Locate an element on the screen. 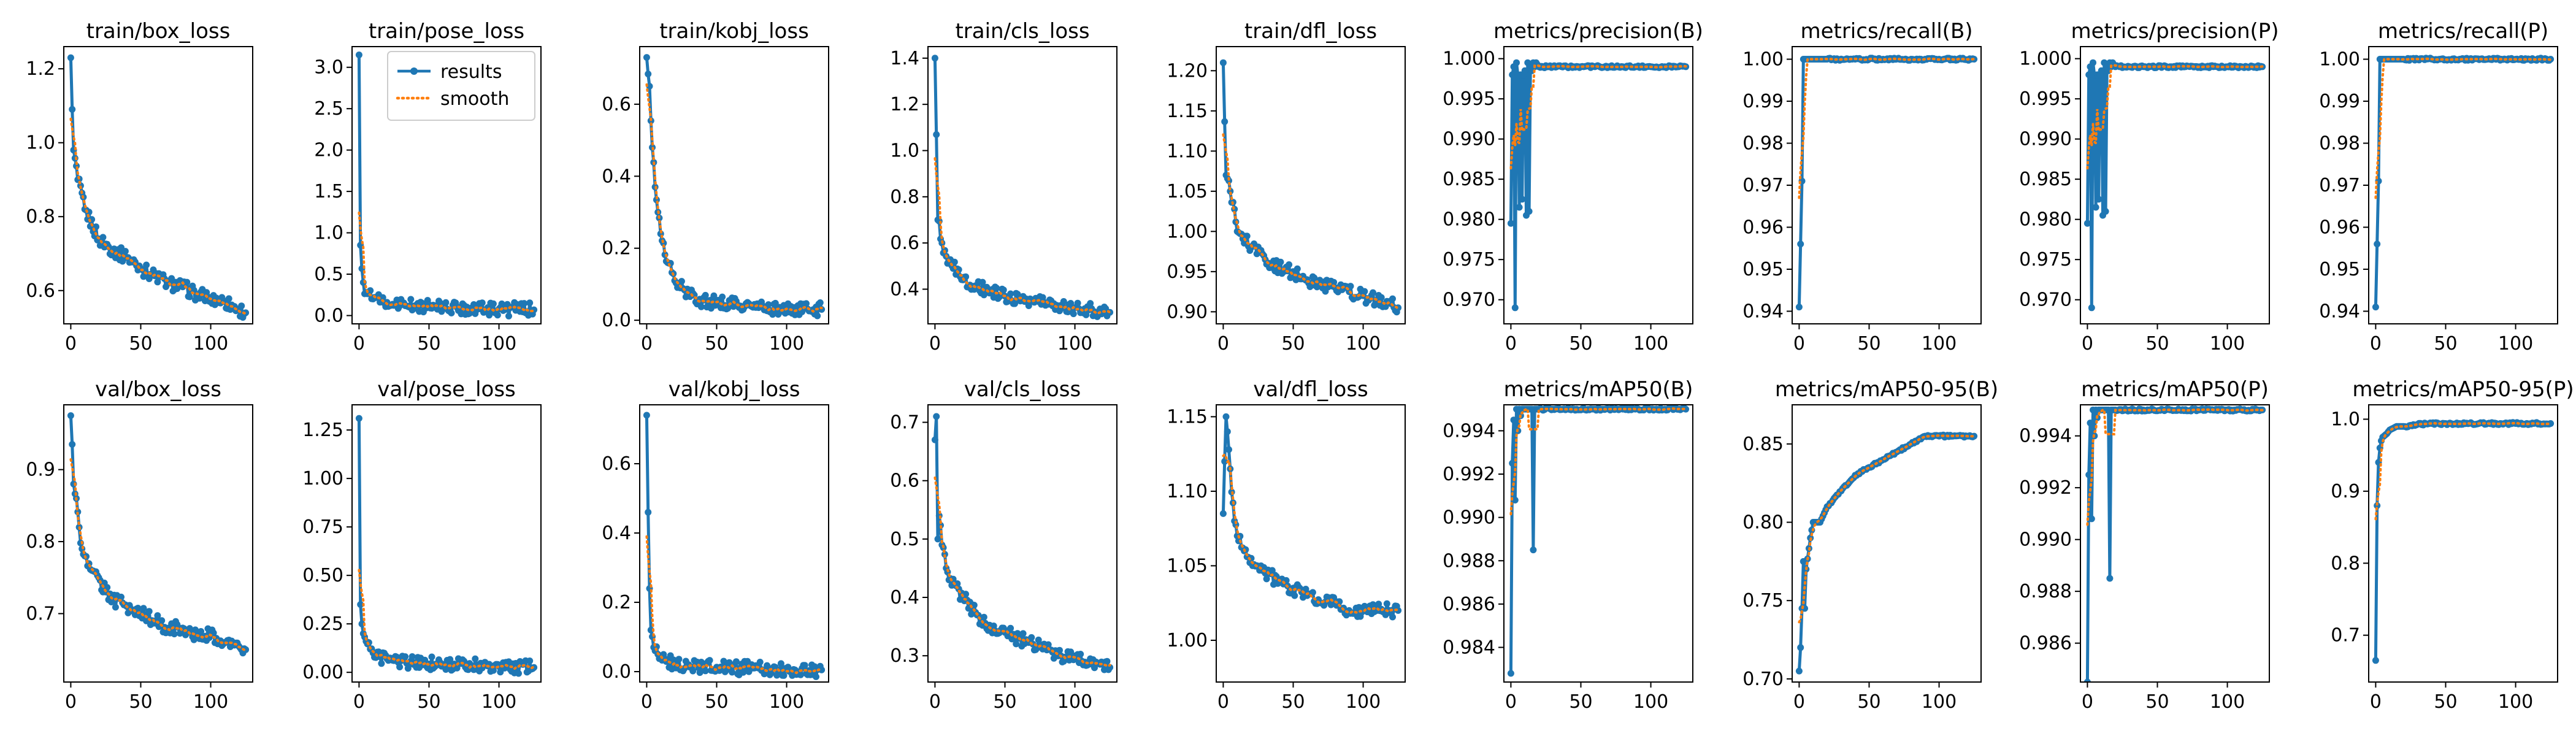  y-tick-label: 0.994 is located at coordinates (1469, 431).